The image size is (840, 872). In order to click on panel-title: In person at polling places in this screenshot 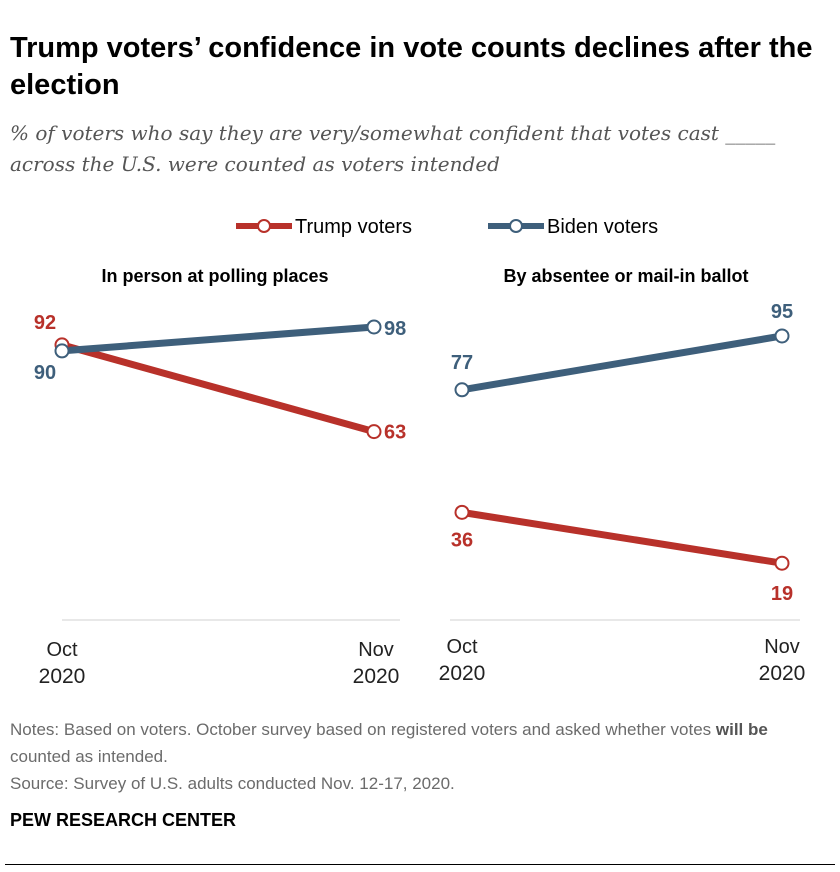, I will do `click(214, 276)`.